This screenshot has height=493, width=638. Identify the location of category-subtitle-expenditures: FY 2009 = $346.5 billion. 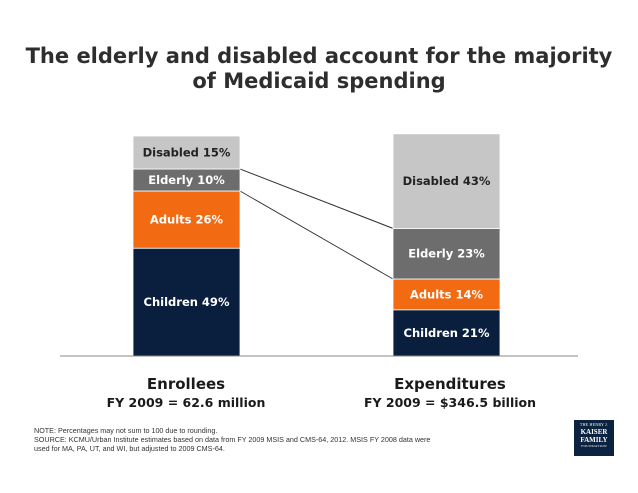
(450, 402).